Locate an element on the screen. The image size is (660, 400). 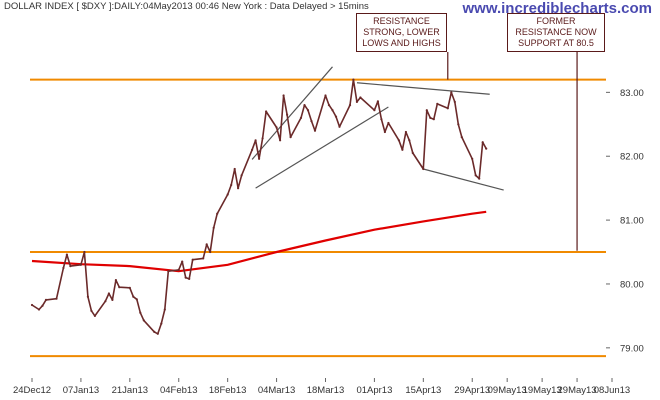
callout-line: STRONG, LOWER is located at coordinates (401, 32).